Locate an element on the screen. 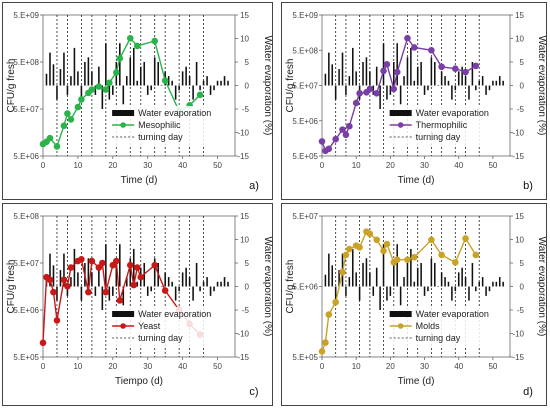 This screenshot has width=550, height=409. y2-tick-label: -10 is located at coordinates (243, 133).